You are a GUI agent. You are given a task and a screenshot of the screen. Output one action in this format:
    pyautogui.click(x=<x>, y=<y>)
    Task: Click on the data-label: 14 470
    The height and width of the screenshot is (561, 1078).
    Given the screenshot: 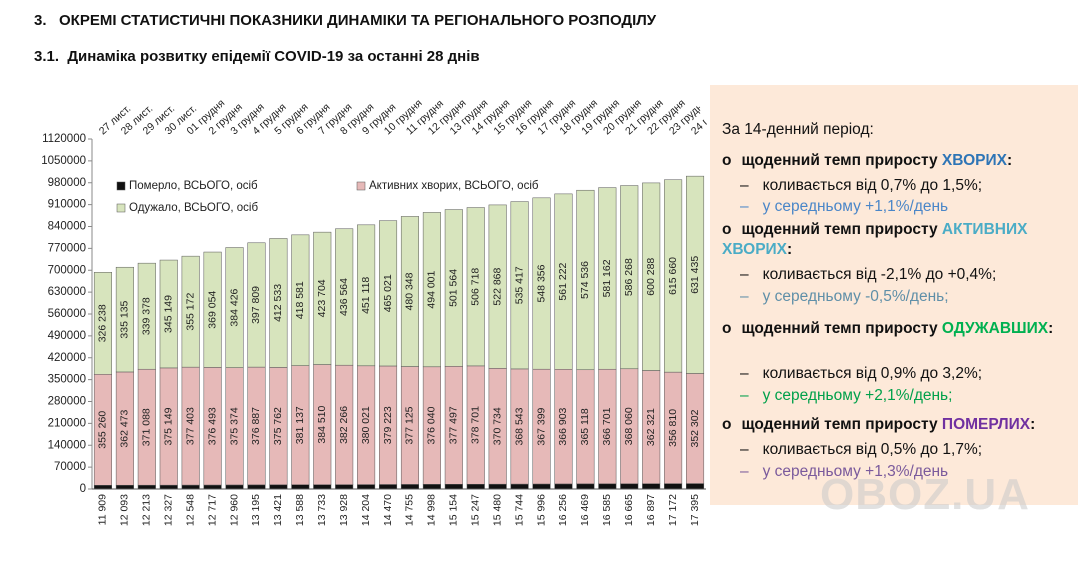 What is the action you would take?
    pyautogui.click(x=388, y=510)
    